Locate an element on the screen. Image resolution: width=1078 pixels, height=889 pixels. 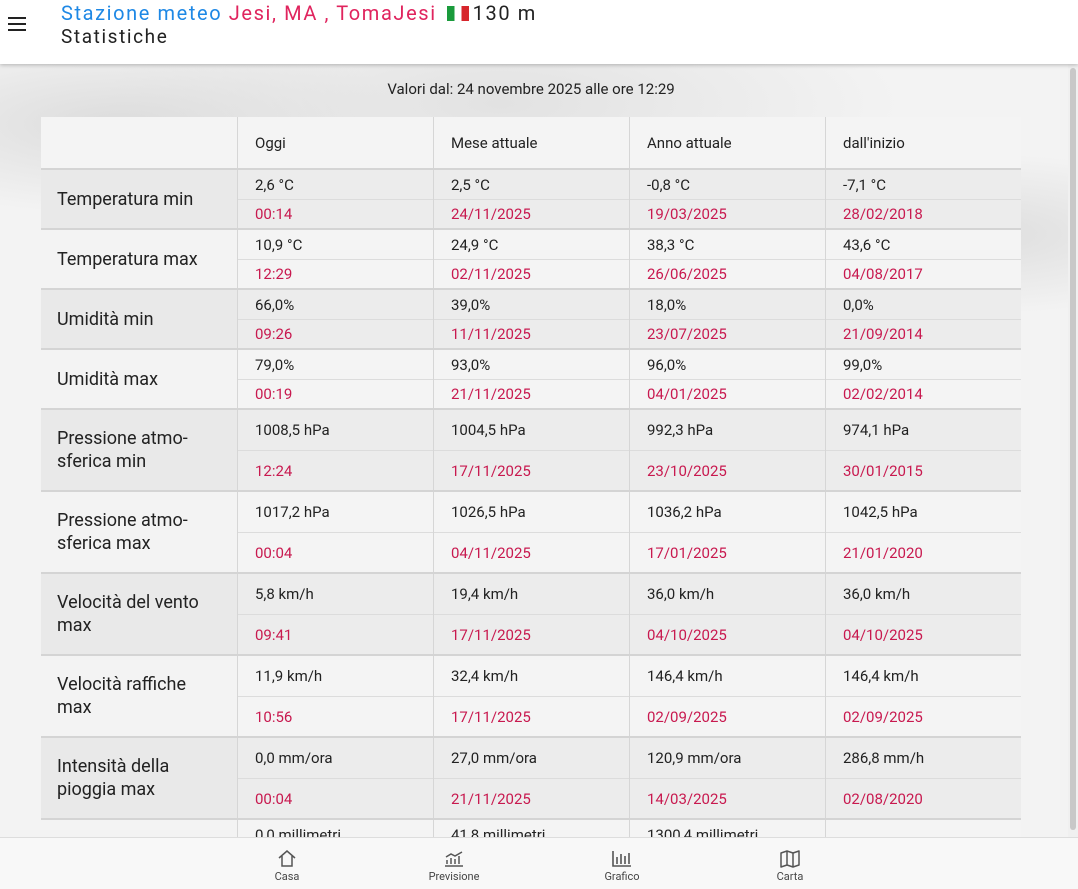
value: 79,0% is located at coordinates (275, 364).